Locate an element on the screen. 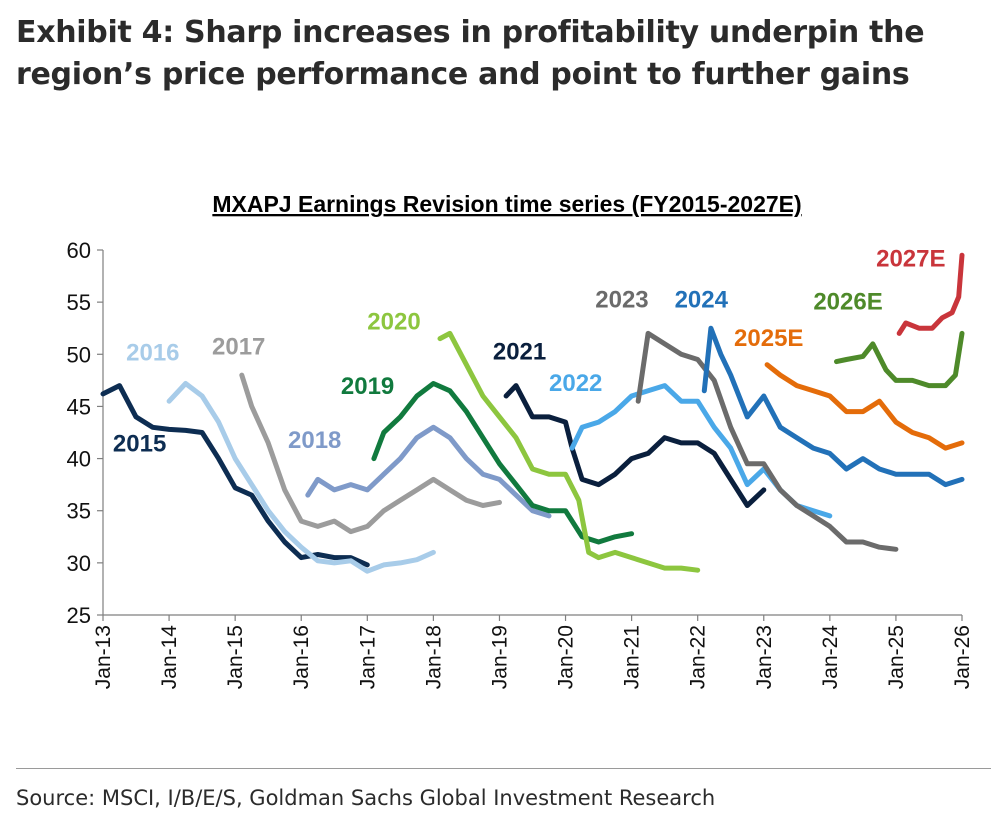  y-tick-label: 35 is located at coordinates (79, 511).